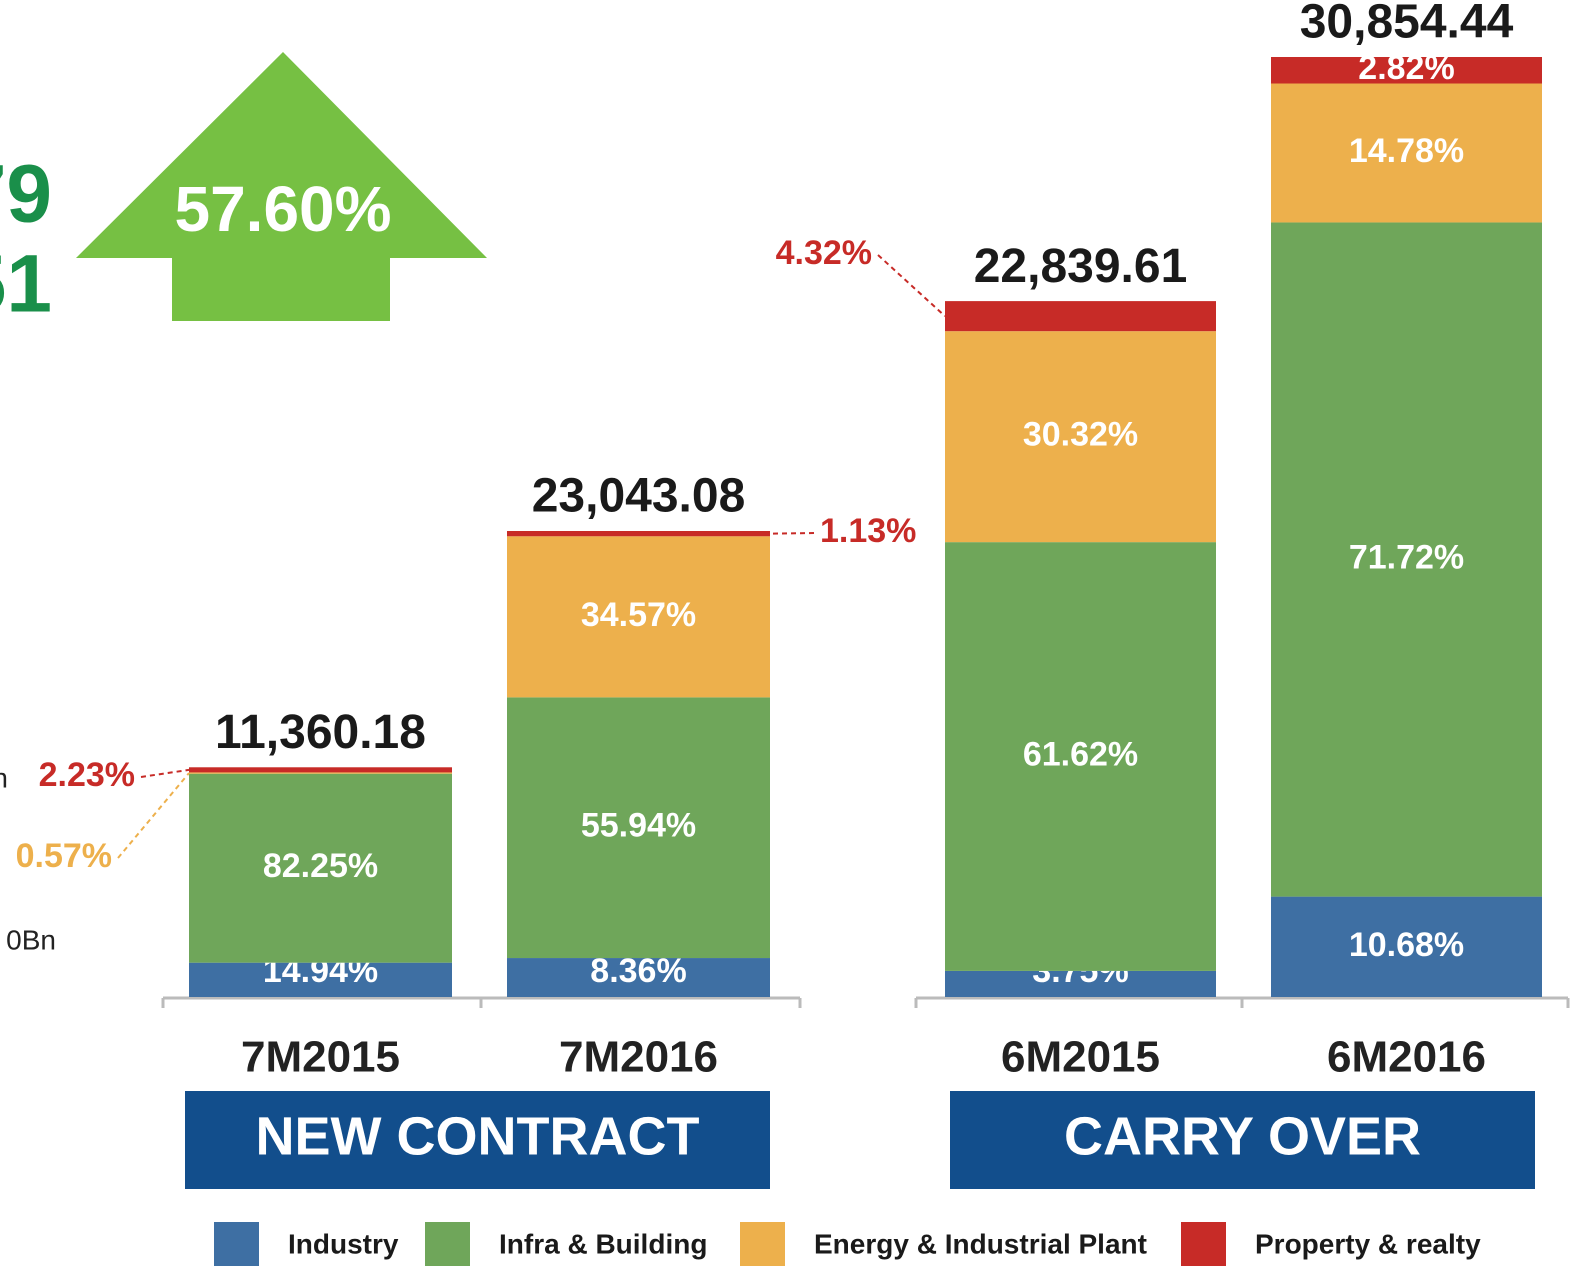 The image size is (1584, 1279). I want to click on chart-title: CARRY OVER, so click(1242, 1136).